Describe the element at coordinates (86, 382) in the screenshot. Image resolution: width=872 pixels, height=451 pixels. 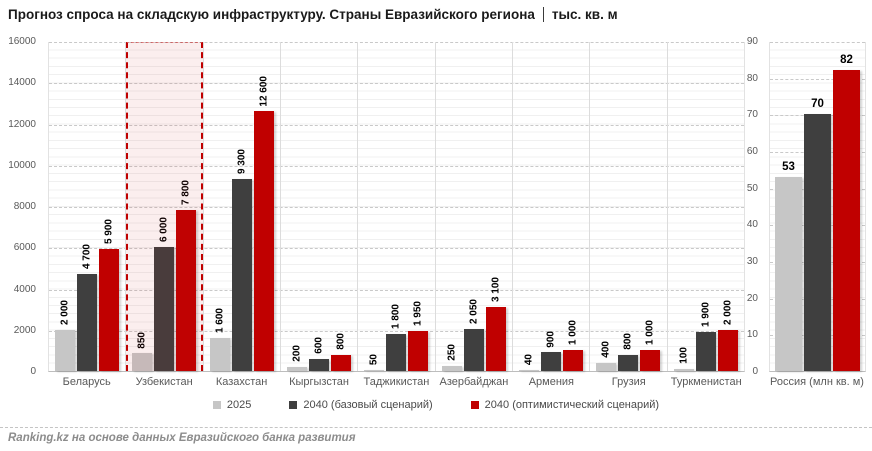
I see `category-label-Беларусь: Беларусь` at that location.